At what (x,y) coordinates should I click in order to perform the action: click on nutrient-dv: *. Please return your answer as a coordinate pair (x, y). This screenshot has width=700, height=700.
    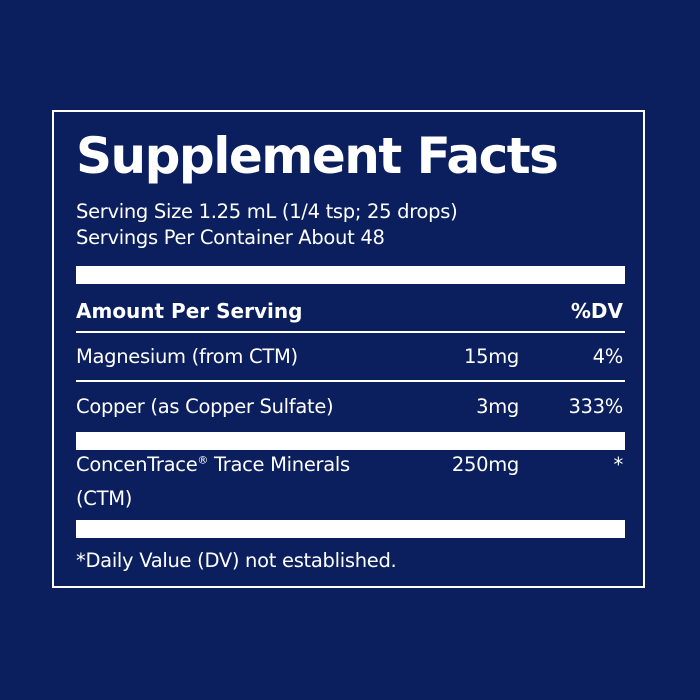
    Looking at the image, I should click on (618, 464).